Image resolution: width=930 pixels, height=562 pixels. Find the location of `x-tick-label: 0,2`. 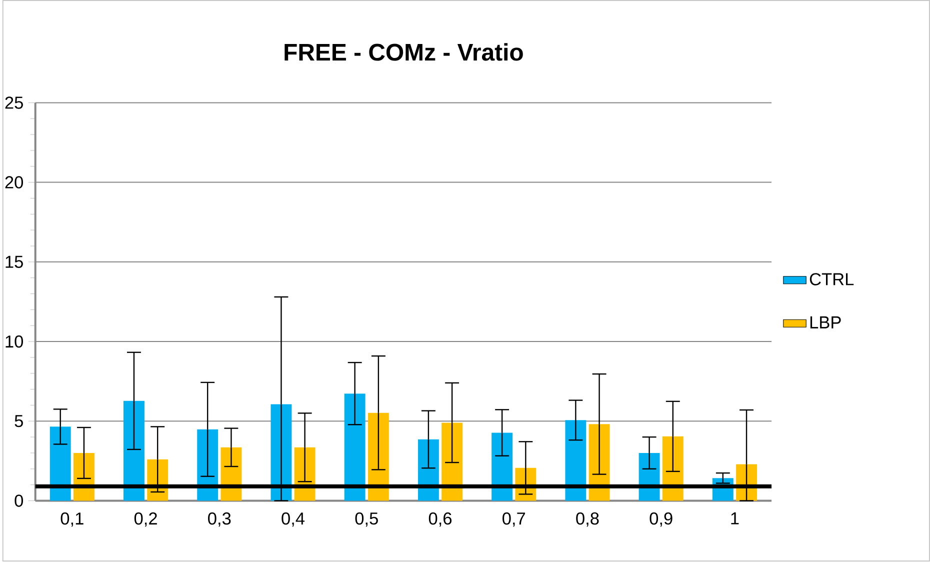

x-tick-label: 0,2 is located at coordinates (145, 519).